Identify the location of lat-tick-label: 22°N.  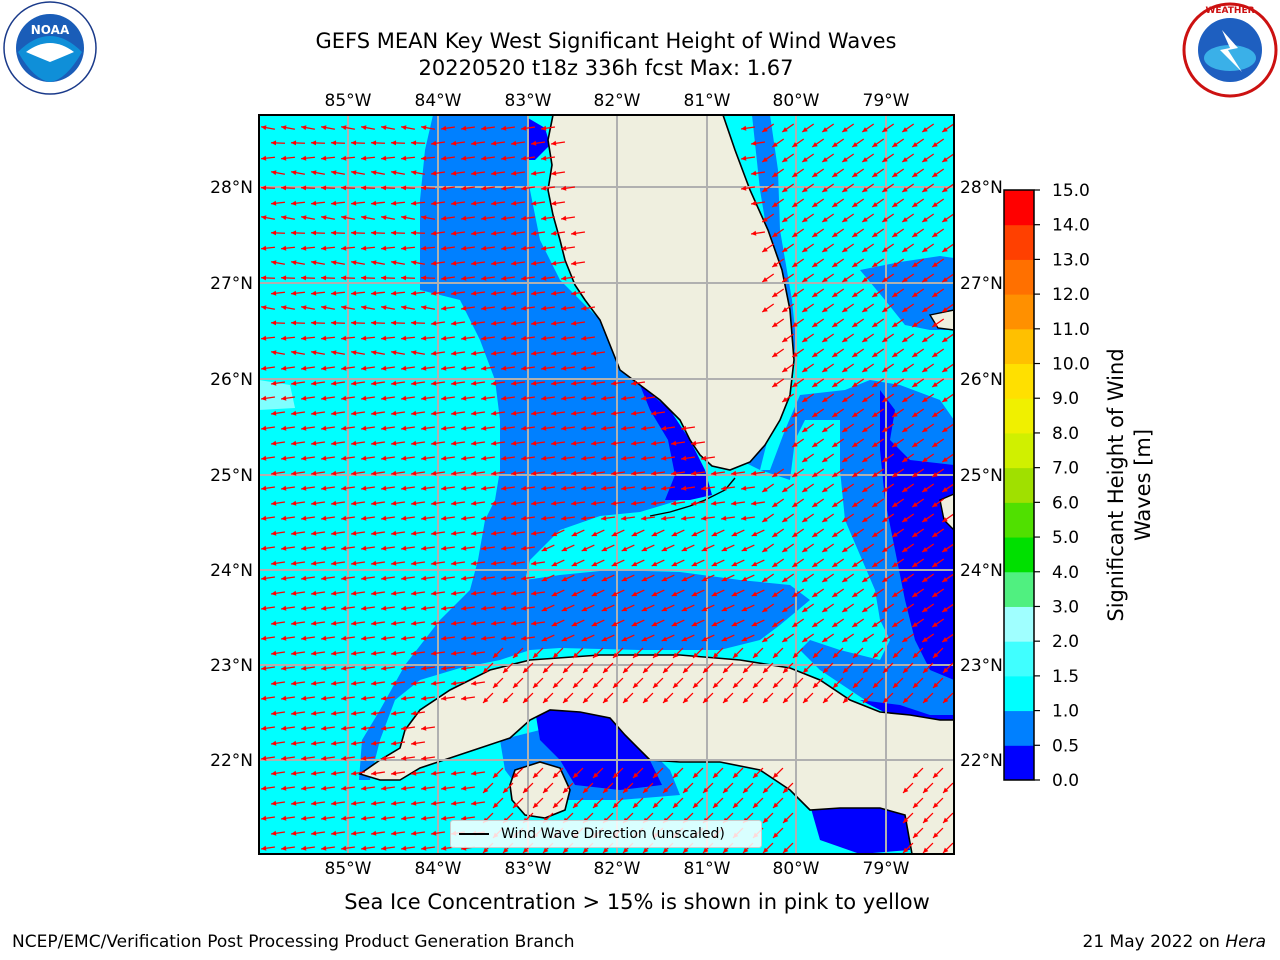
(981, 761).